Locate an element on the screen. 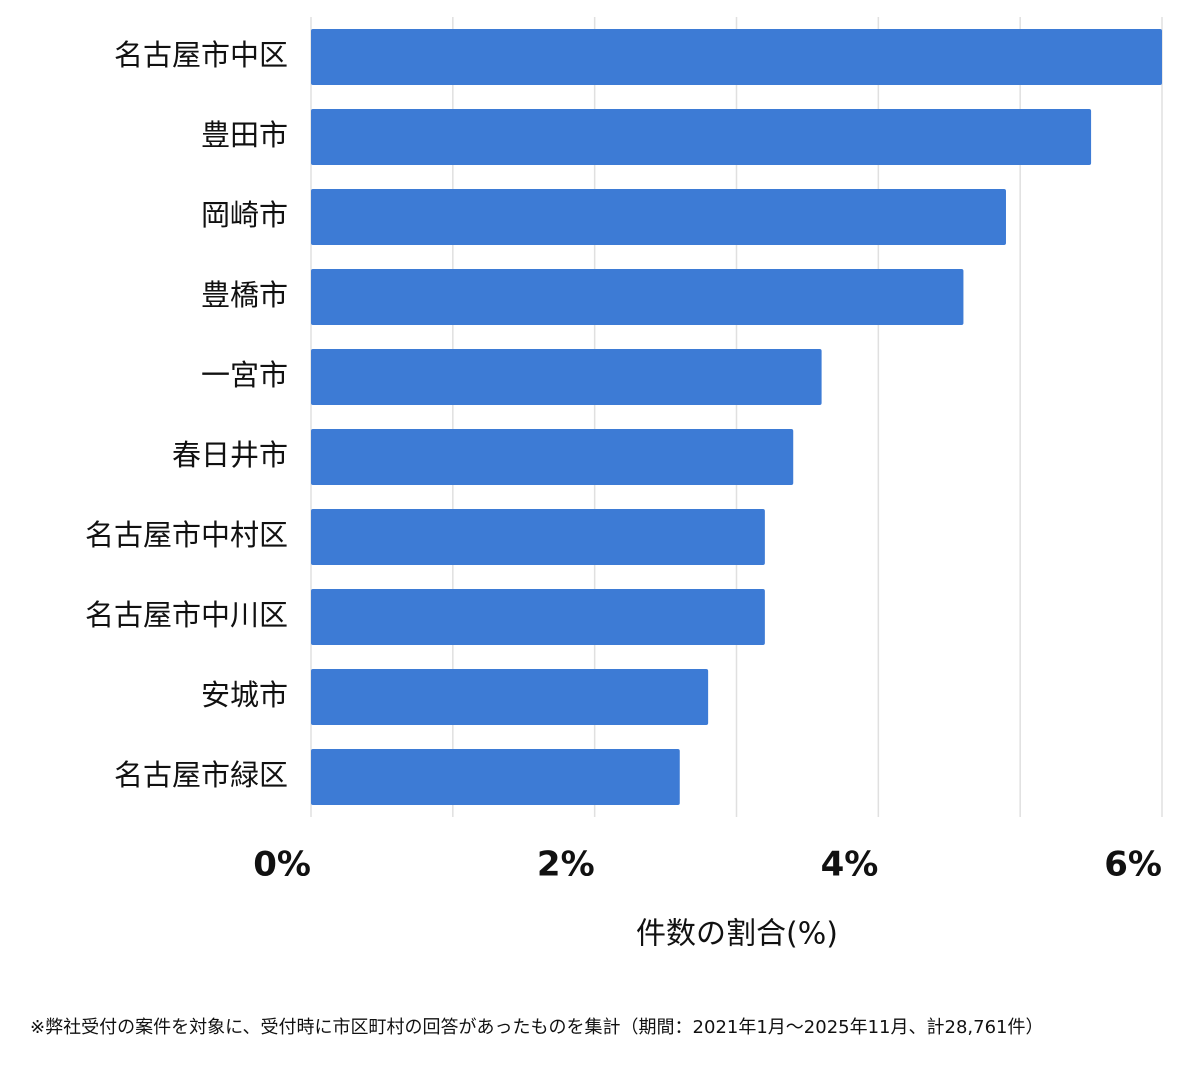 This screenshot has height=1069, width=1200. y-tick-label: 名古屋市中川区 is located at coordinates (186, 615).